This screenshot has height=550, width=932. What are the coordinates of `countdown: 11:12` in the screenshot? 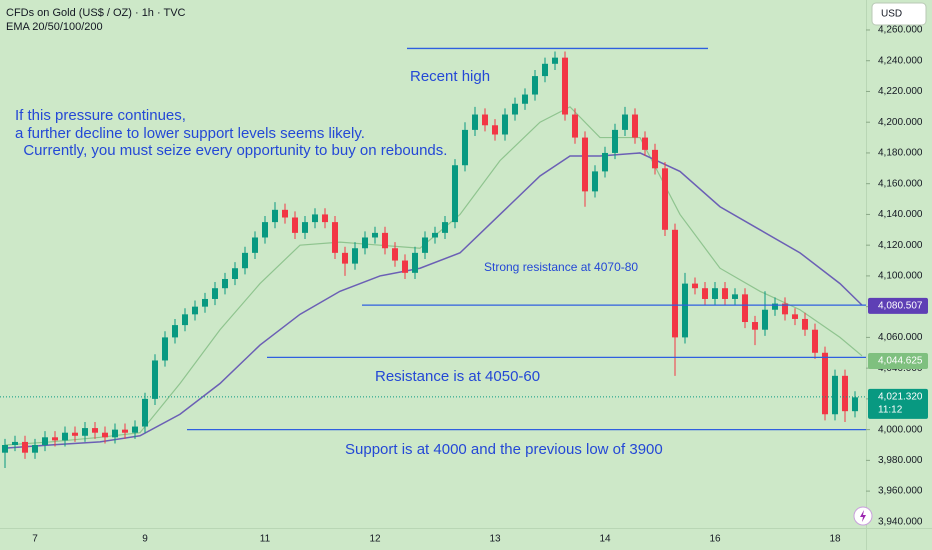 It's located at (890, 409).